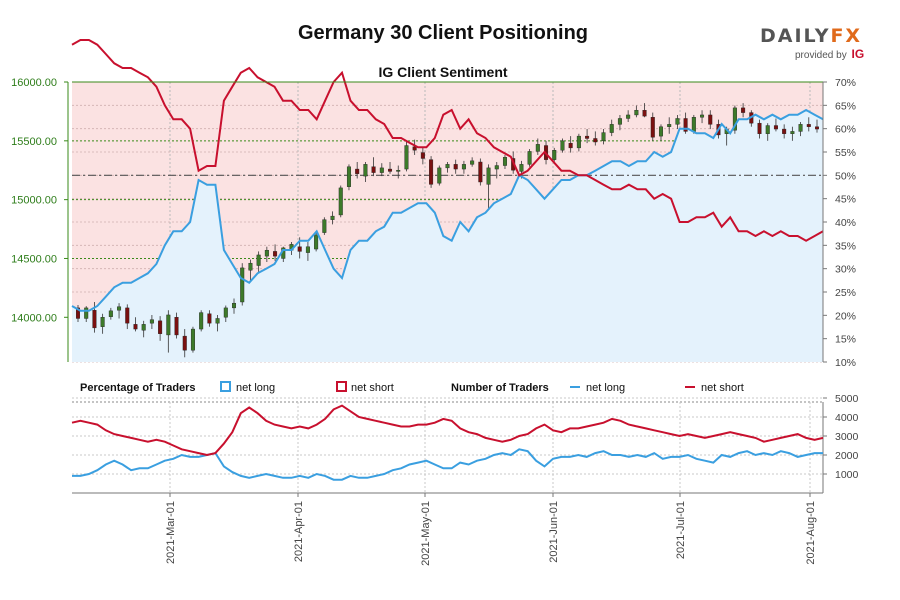  I want to click on percent-tick-label: 35%, so click(845, 246).